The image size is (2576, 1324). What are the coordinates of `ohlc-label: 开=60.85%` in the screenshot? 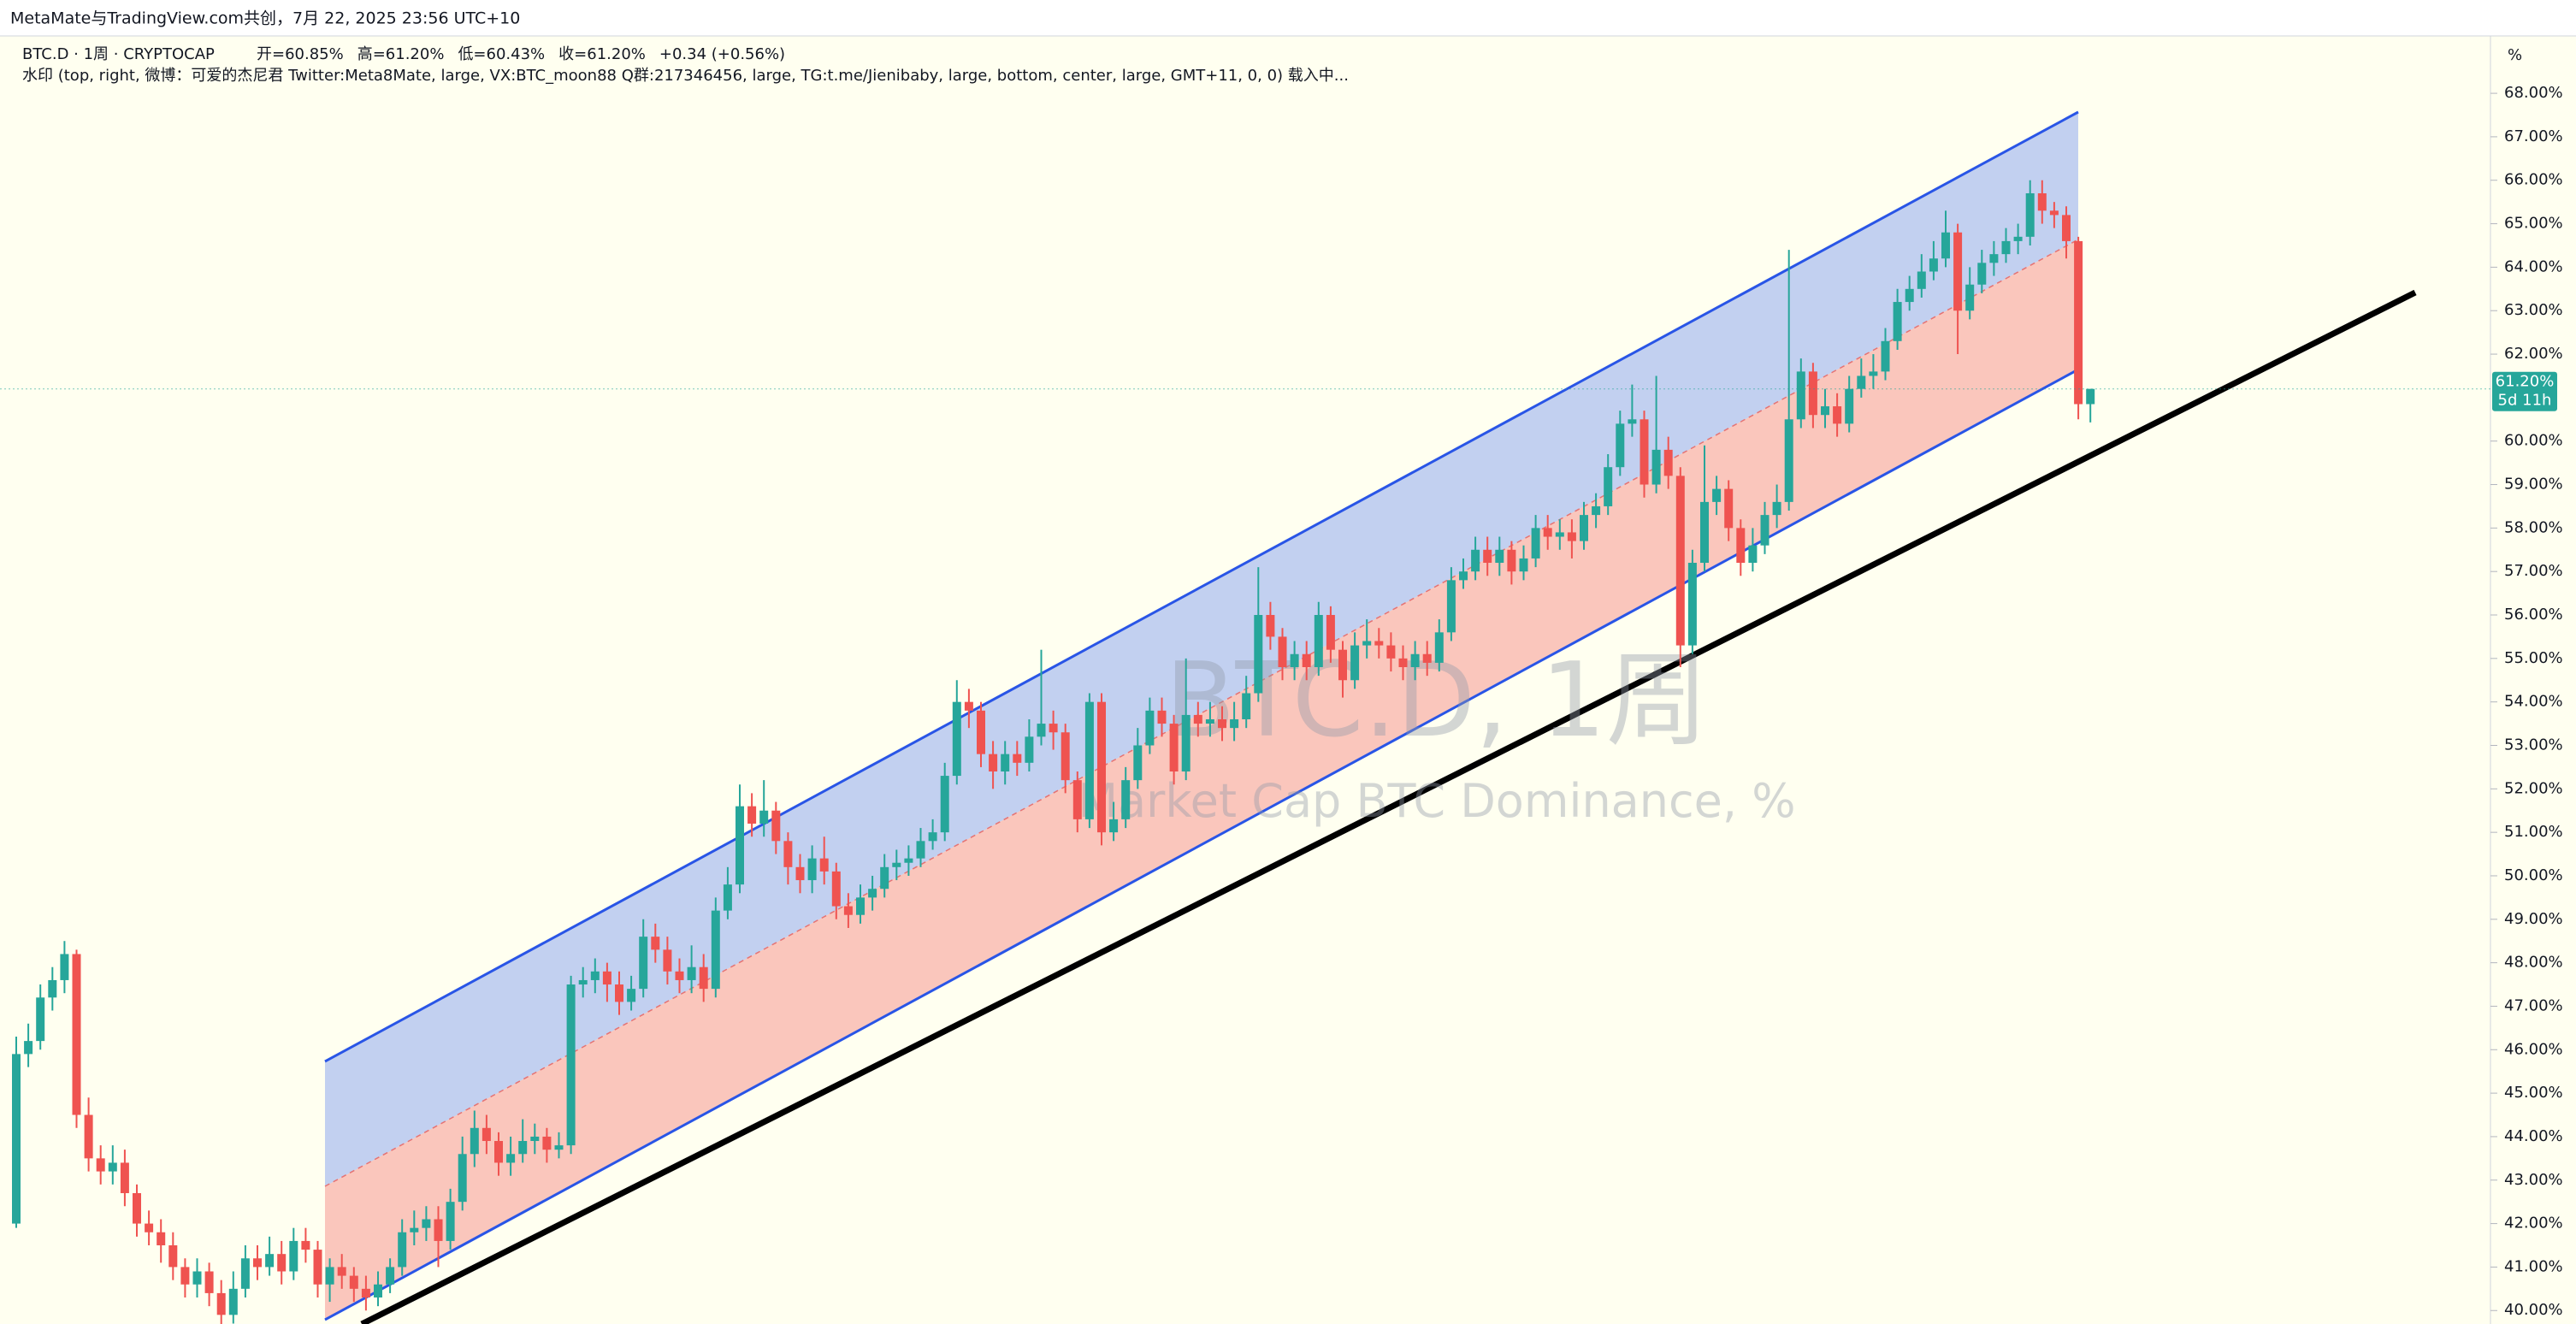 It's located at (300, 54).